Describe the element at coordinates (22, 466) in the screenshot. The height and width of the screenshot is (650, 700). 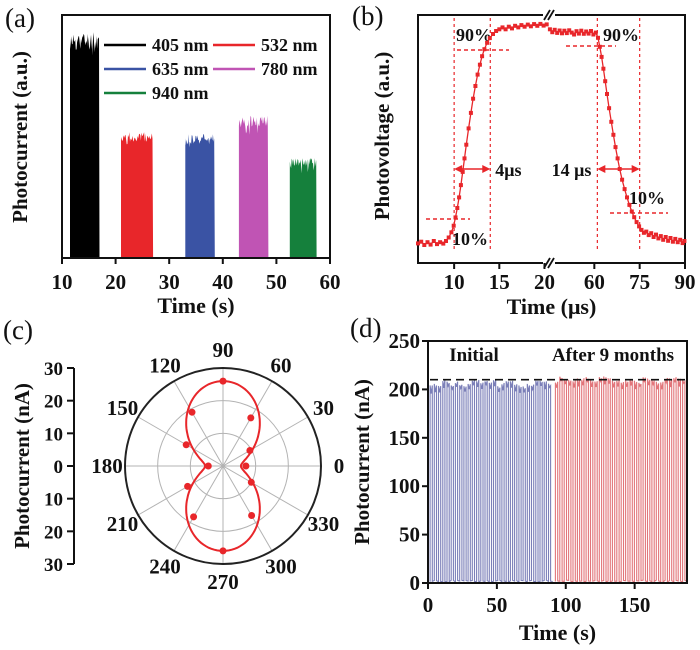
I see `radial-axis-title: Photocurrent (nA)` at that location.